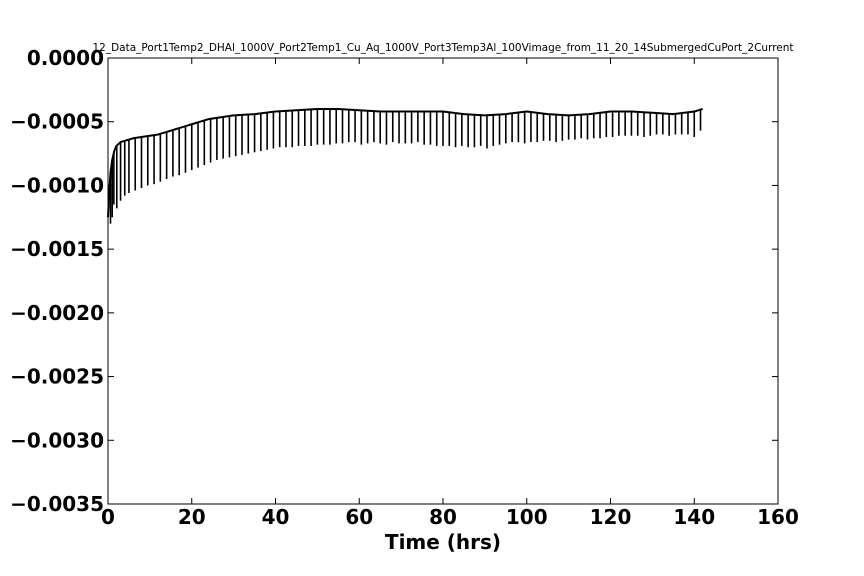 This screenshot has height=576, width=864. I want to click on y-tick-label: −0.0035, so click(57, 504).